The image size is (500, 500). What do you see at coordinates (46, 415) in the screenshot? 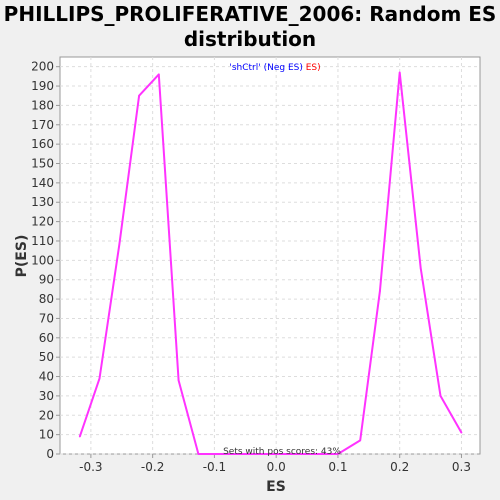
I see `y-tick-label: 20` at bounding box center [46, 415].